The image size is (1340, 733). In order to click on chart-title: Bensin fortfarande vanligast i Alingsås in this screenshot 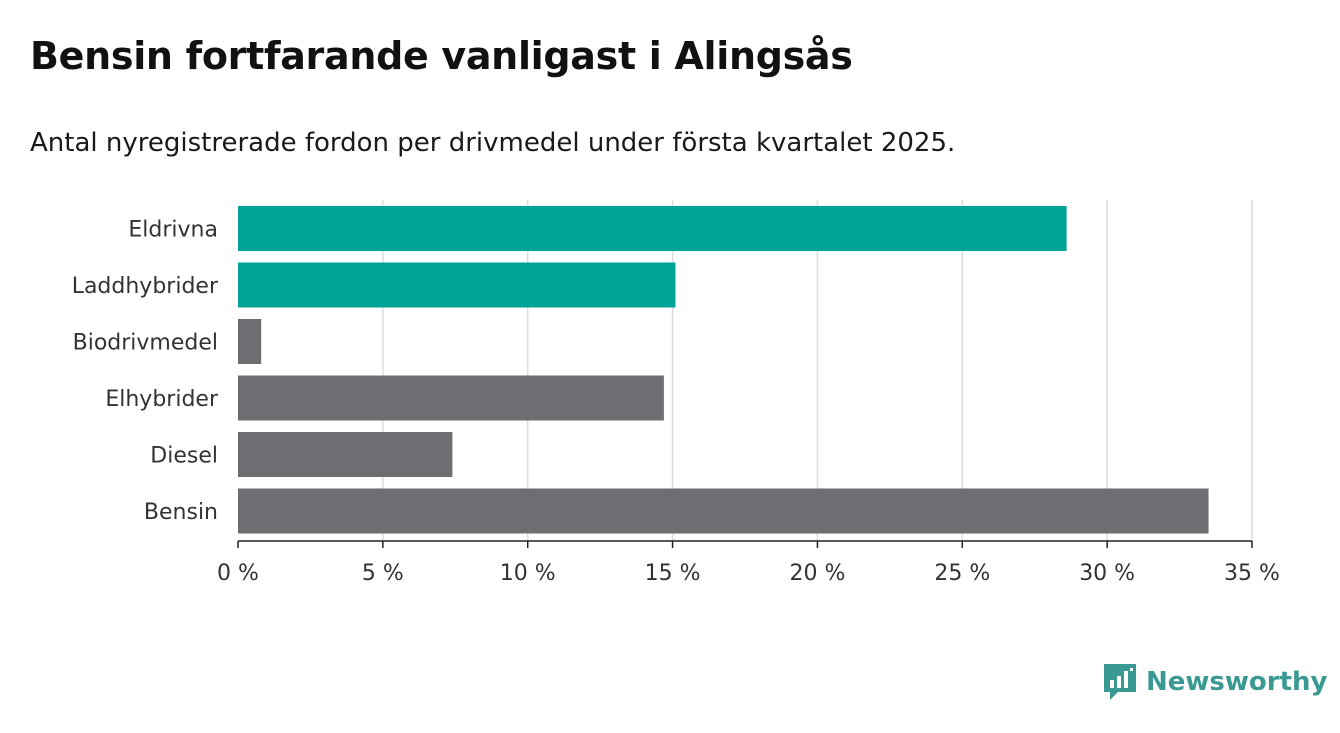, I will do `click(441, 56)`.